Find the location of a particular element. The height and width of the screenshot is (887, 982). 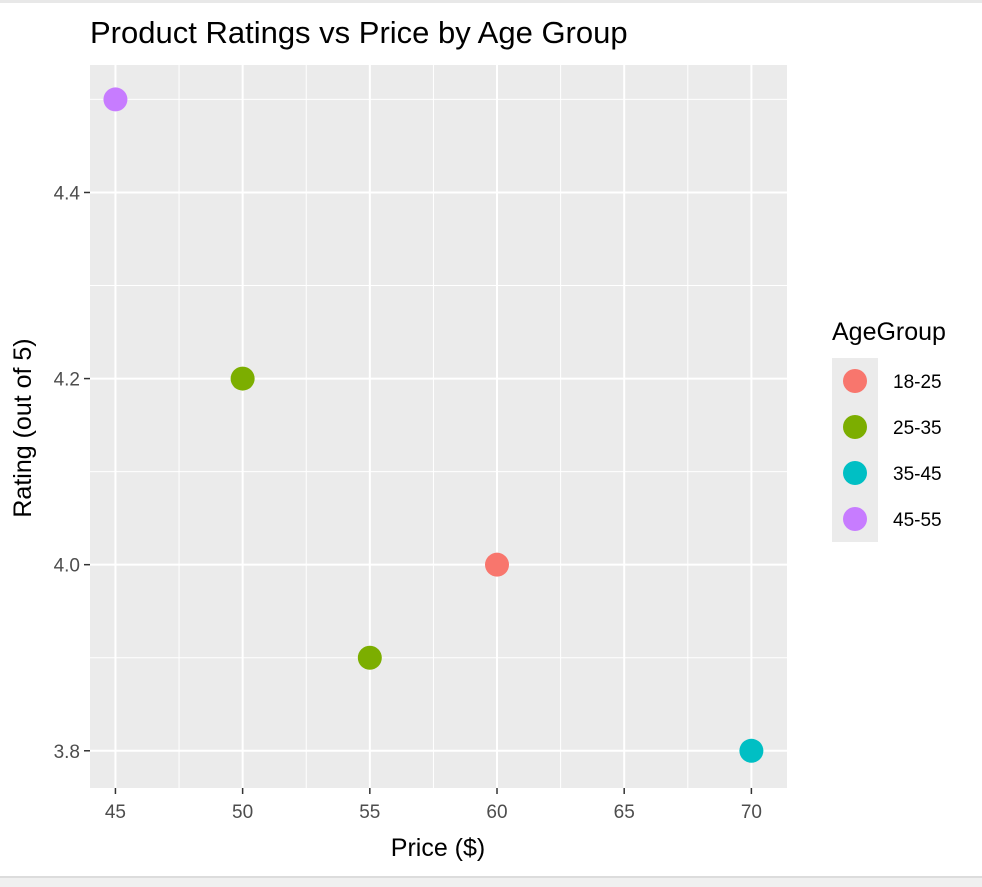

x-tick-label: 70 is located at coordinates (751, 812).